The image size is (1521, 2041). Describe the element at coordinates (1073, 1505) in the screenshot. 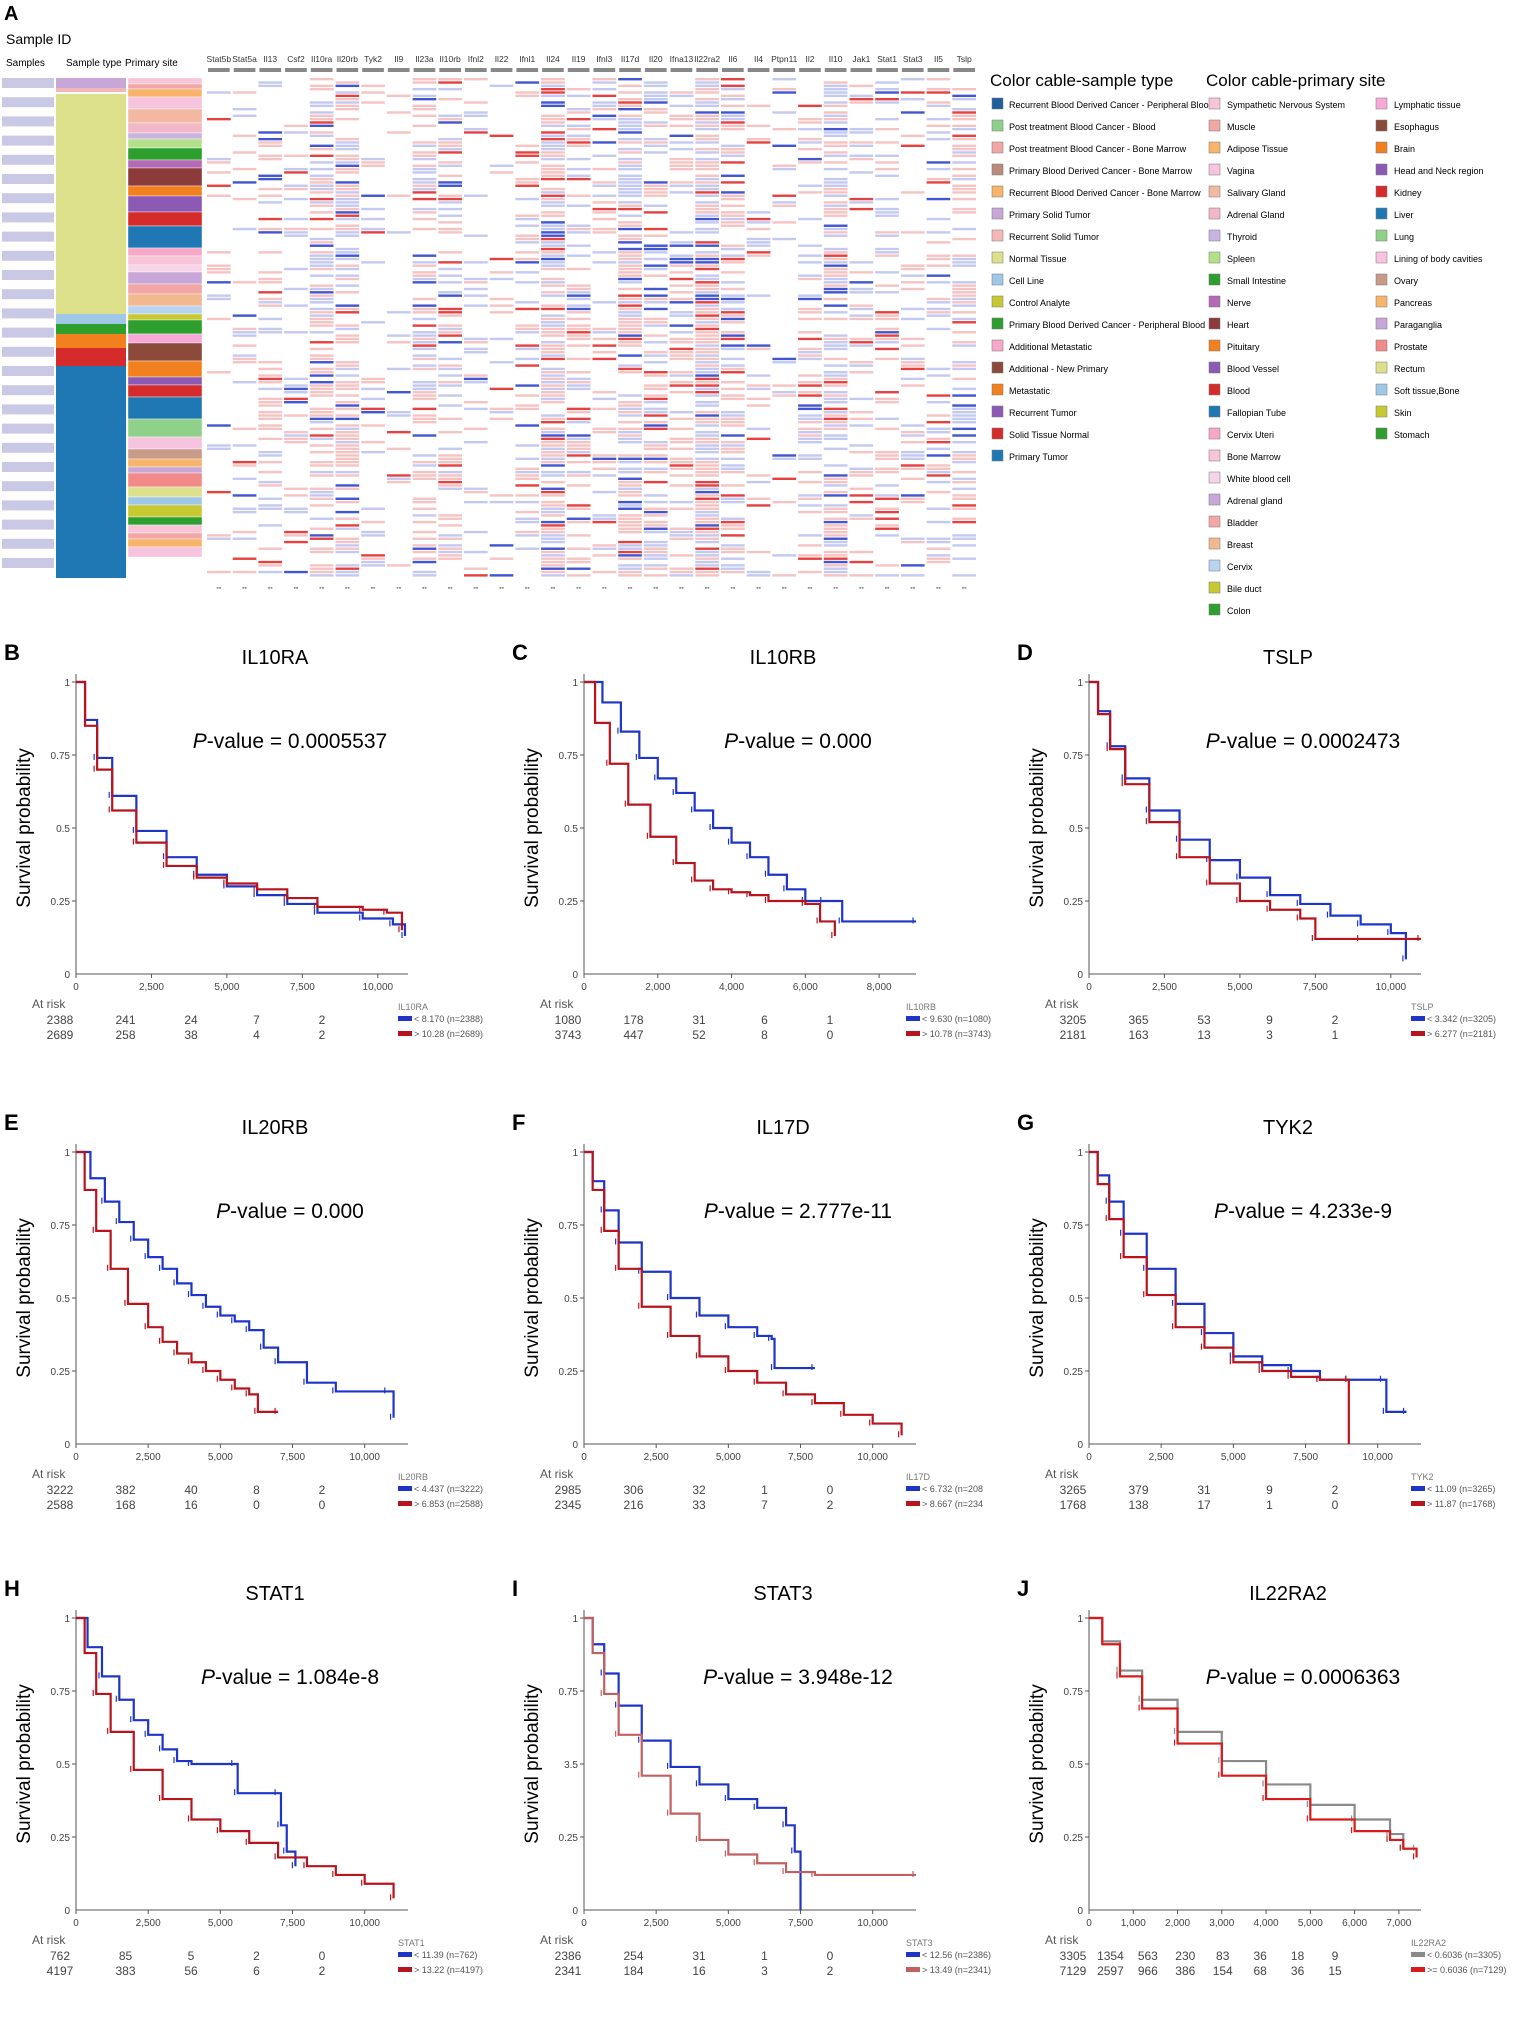

I see `at-risk-value: 1768` at that location.